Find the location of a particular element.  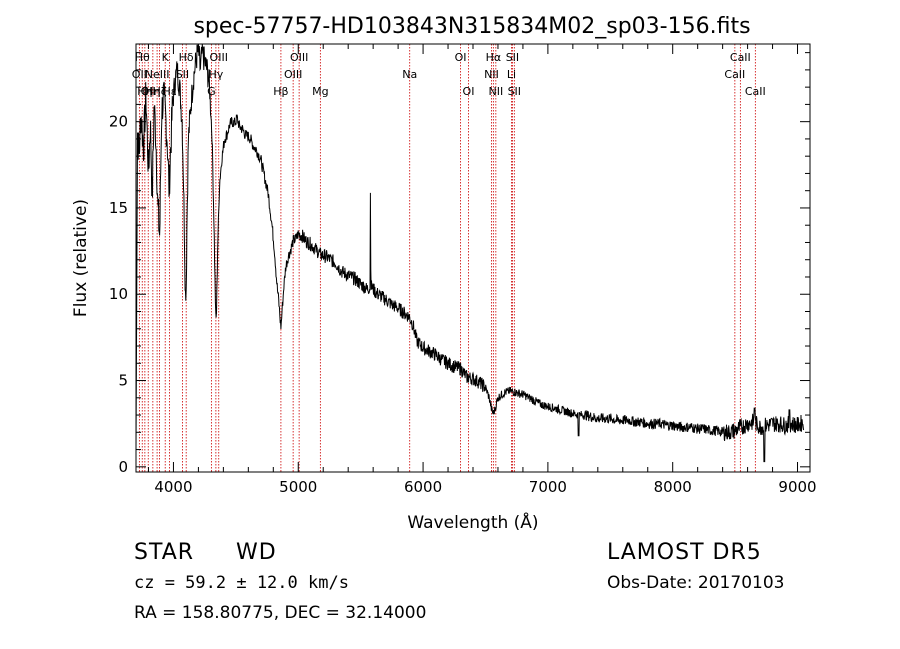

line-label-10: Hδ is located at coordinates (186, 57).